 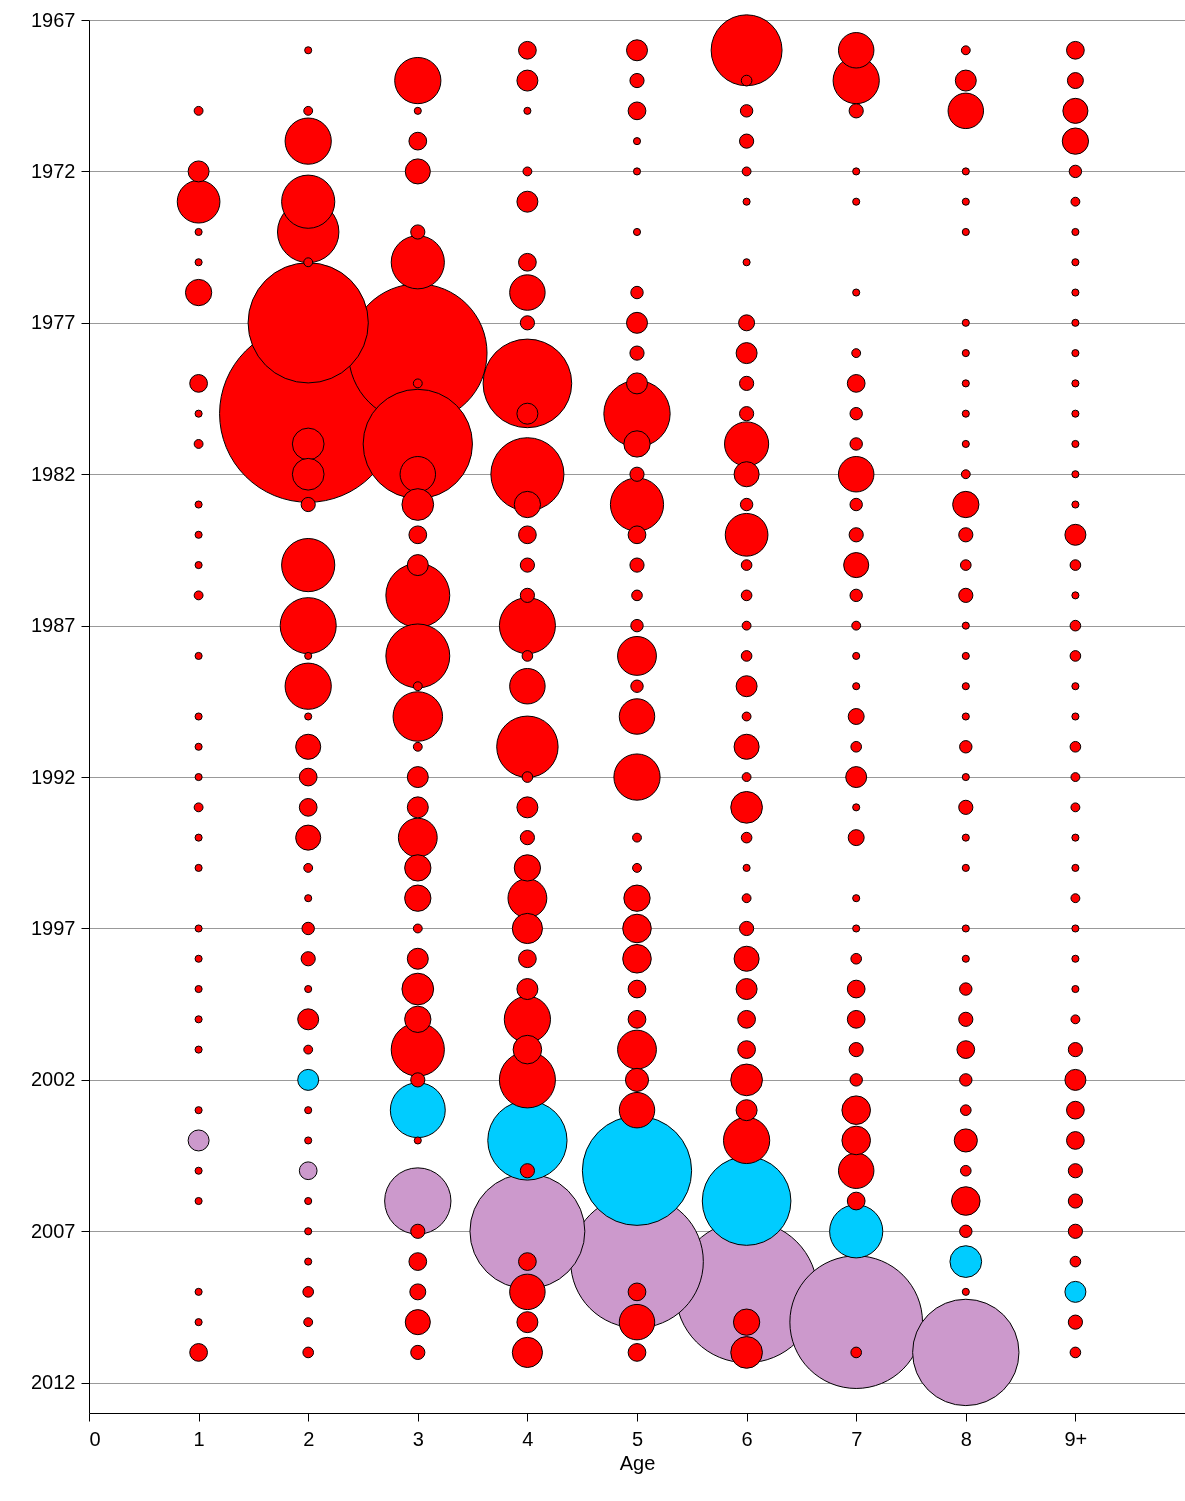 I want to click on x-axis-title: Age, so click(x=637, y=1462).